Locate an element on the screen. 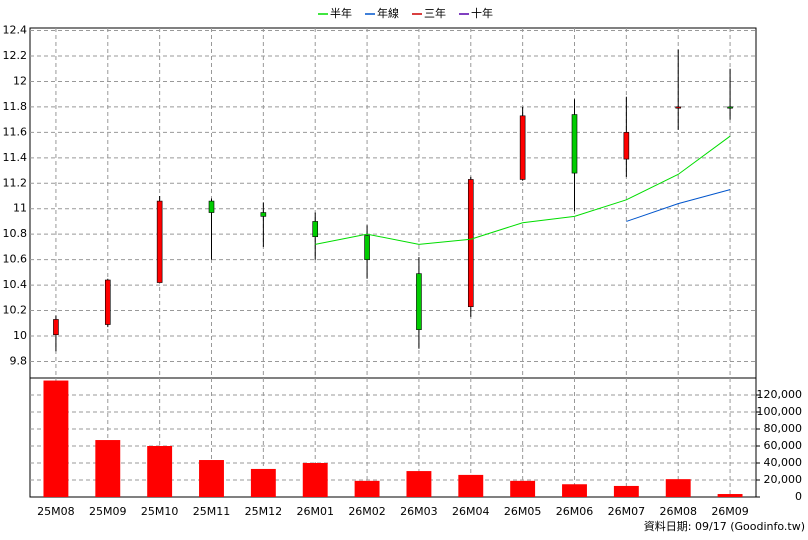 The image size is (808, 540). x-tick-label: 26M09 is located at coordinates (730, 511).